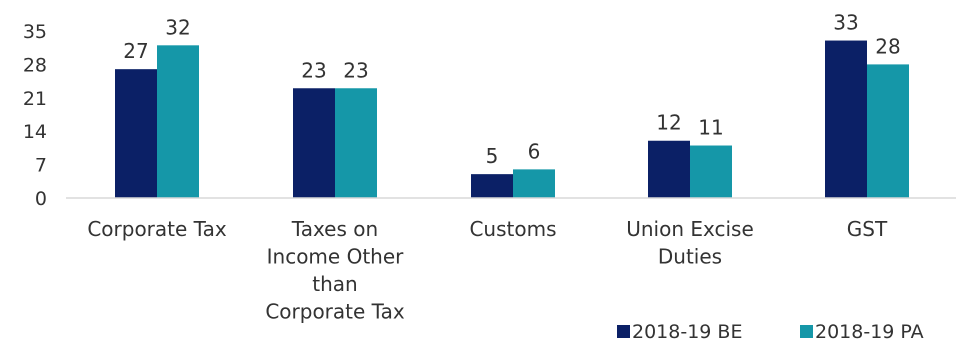 The width and height of the screenshot is (963, 345). What do you see at coordinates (492, 156) in the screenshot?
I see `data-label: 5` at bounding box center [492, 156].